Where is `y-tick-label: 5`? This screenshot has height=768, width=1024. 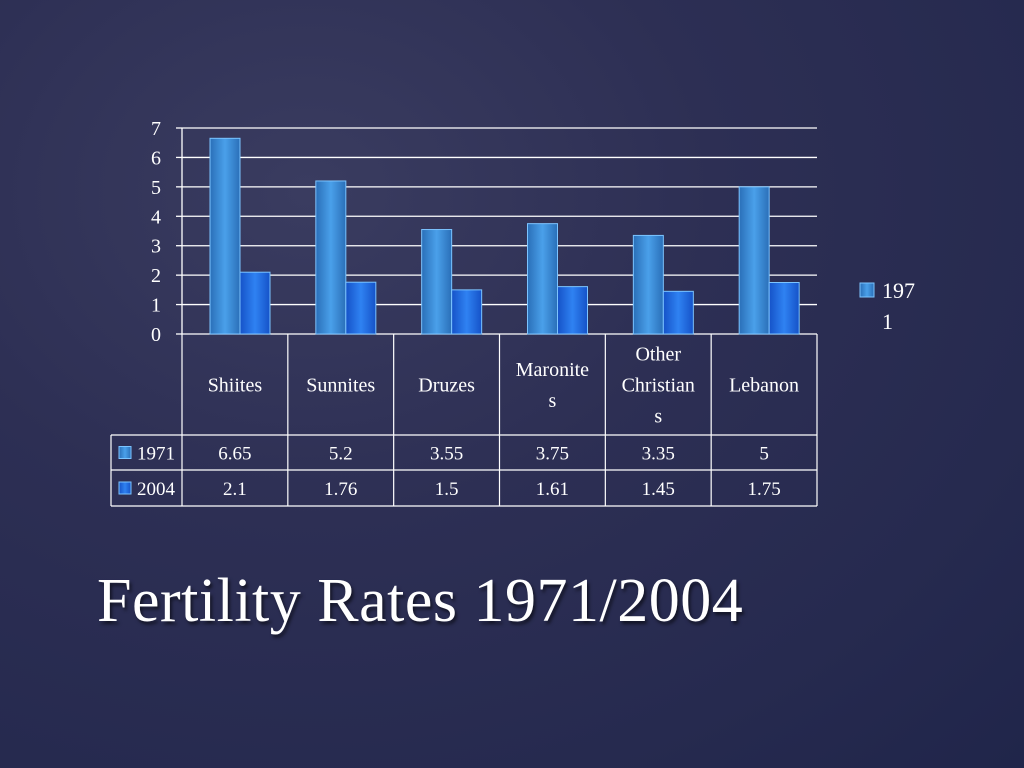 y-tick-label: 5 is located at coordinates (156, 188).